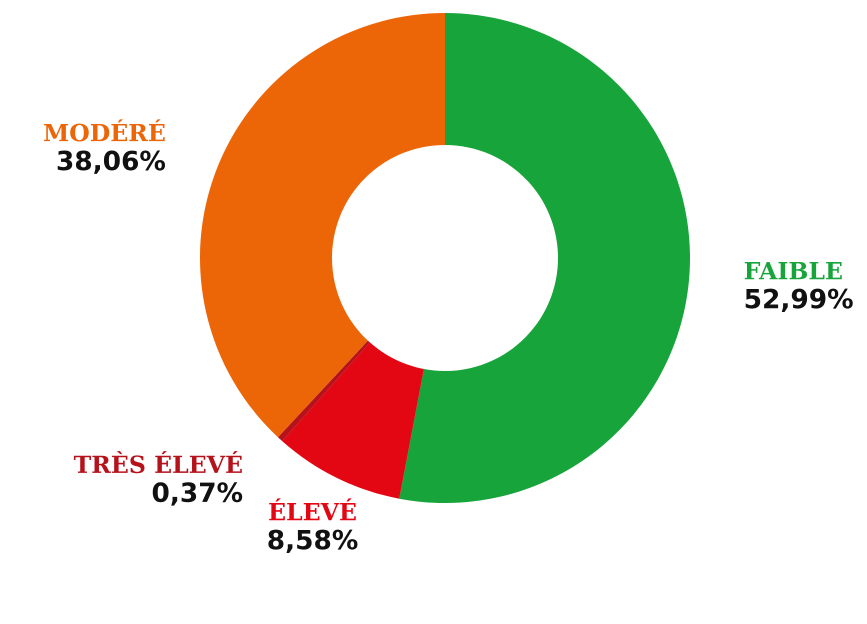 The width and height of the screenshot is (867, 624). I want to click on data-label: 0,37%, so click(197, 494).